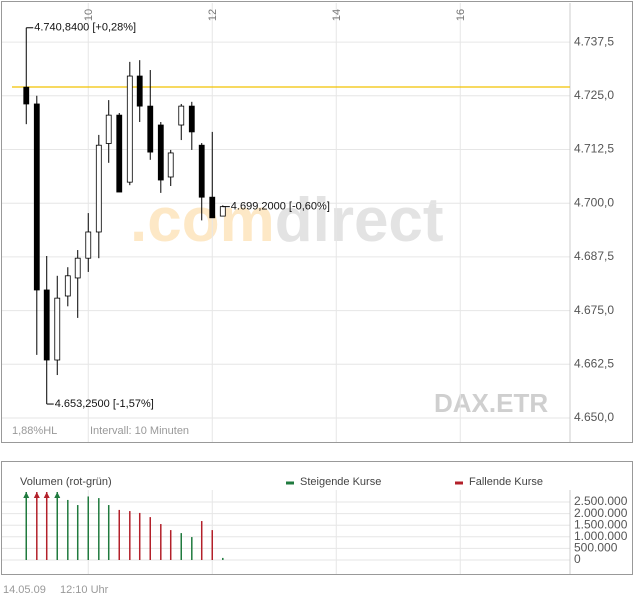 The height and width of the screenshot is (597, 634). I want to click on watermark: .comdirect, so click(287, 220).